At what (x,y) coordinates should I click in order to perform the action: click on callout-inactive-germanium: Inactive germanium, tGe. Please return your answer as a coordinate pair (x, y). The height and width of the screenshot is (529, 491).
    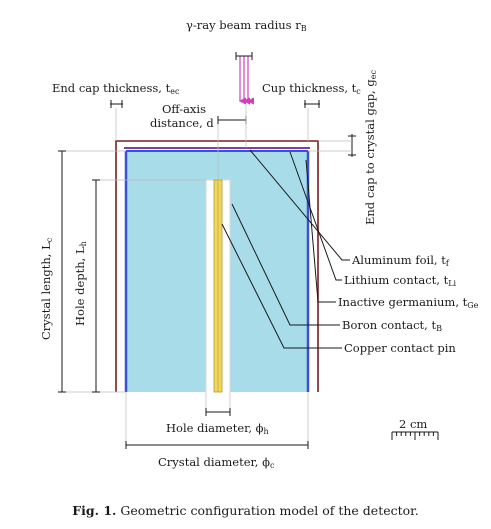
    Looking at the image, I should click on (408, 302).